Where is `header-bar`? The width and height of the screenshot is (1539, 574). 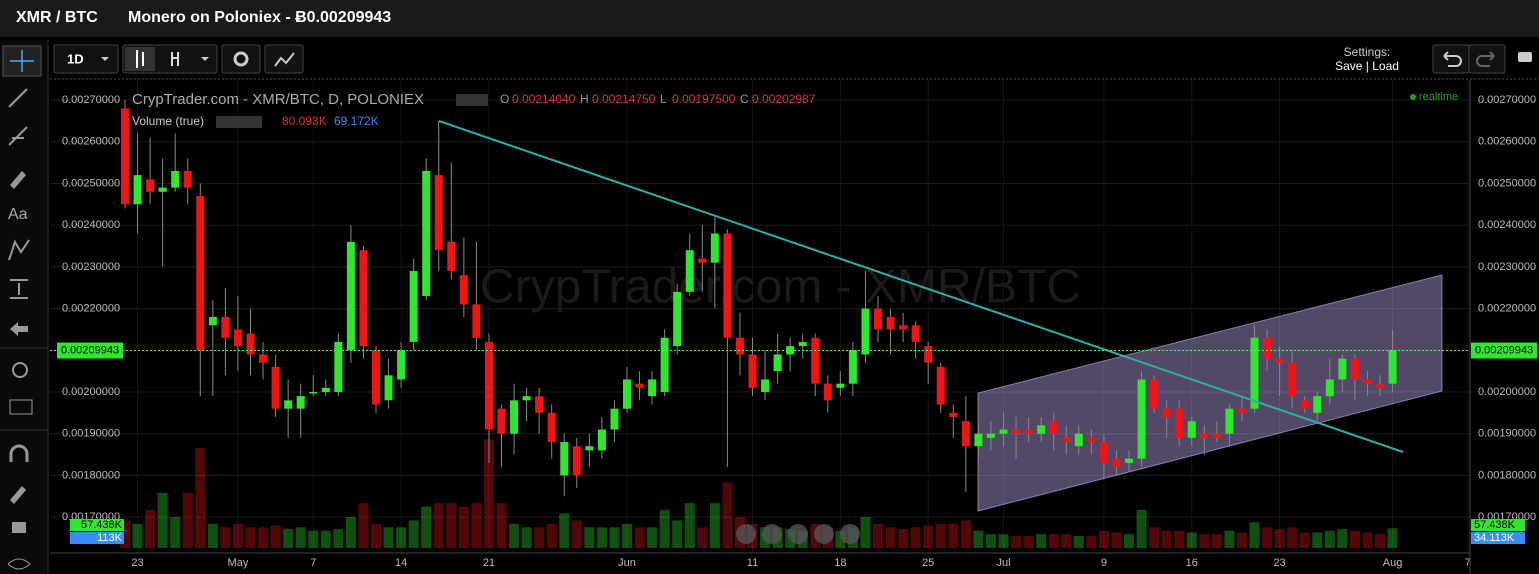
header-bar is located at coordinates (769, 18).